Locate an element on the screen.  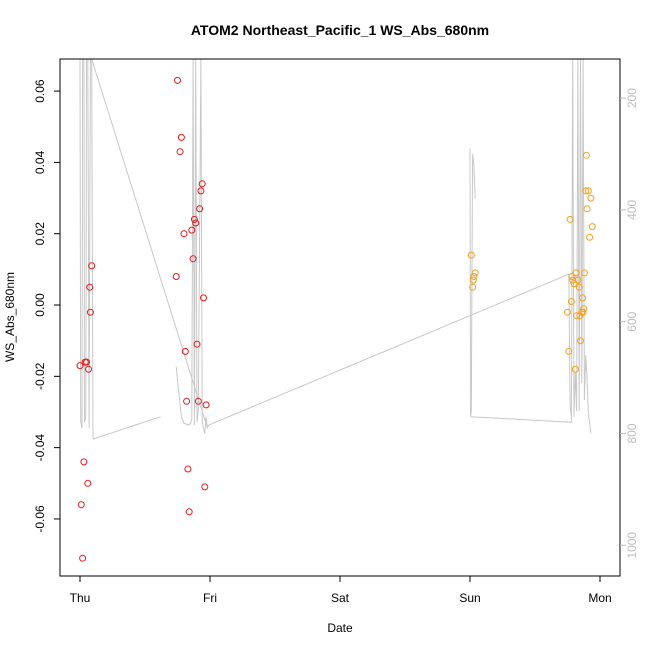
y-axis-label: WS_Abs_680nm is located at coordinates (10, 317).